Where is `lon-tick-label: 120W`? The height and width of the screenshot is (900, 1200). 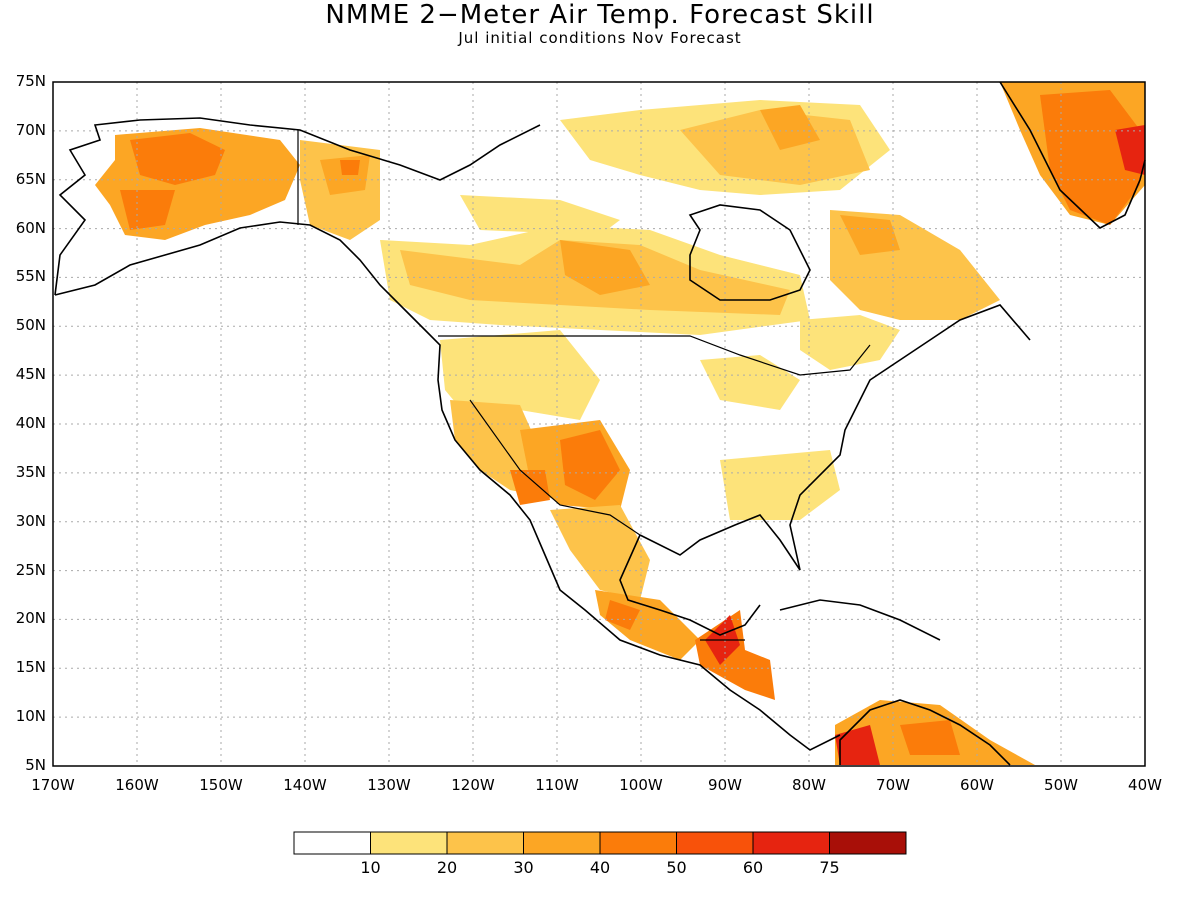 lon-tick-label: 120W is located at coordinates (473, 785).